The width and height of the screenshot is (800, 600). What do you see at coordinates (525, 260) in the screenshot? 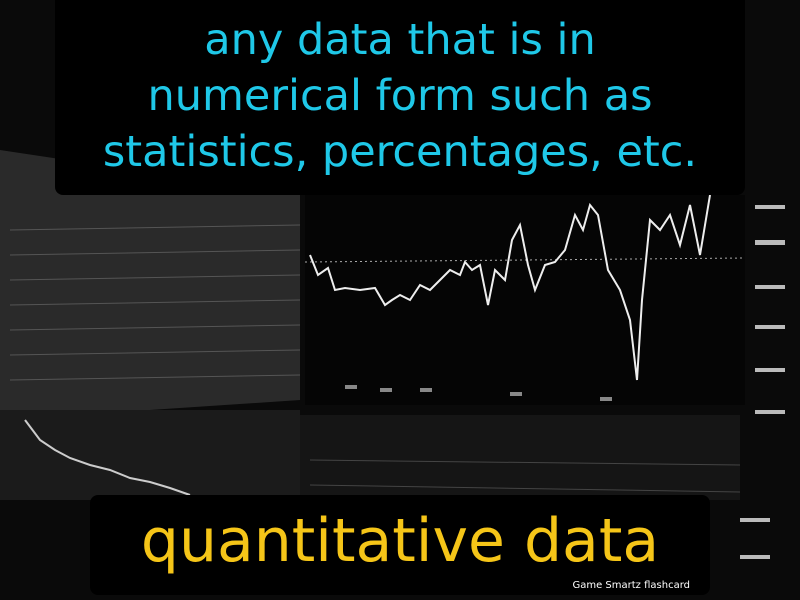
I see `reference-line` at bounding box center [525, 260].